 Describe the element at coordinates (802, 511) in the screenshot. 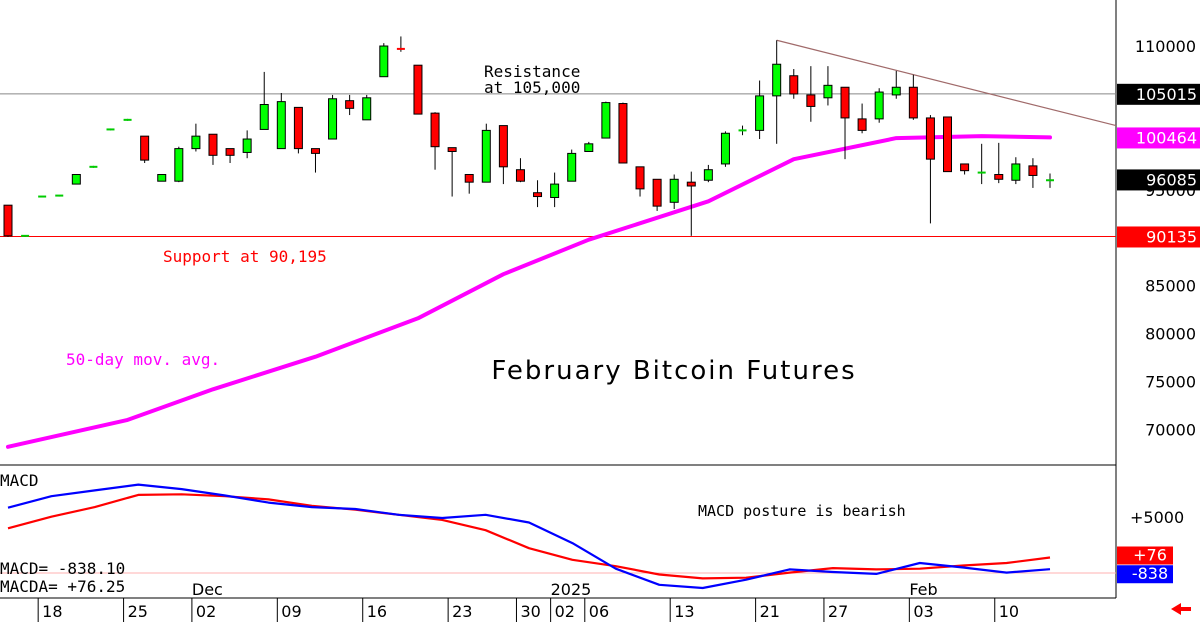

I see `macd-annotation: MACD posture is bearish` at that location.